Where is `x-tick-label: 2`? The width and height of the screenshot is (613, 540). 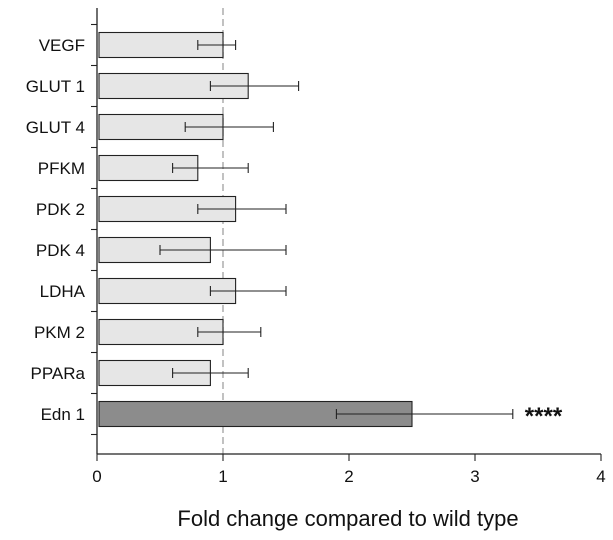 x-tick-label: 2 is located at coordinates (348, 476).